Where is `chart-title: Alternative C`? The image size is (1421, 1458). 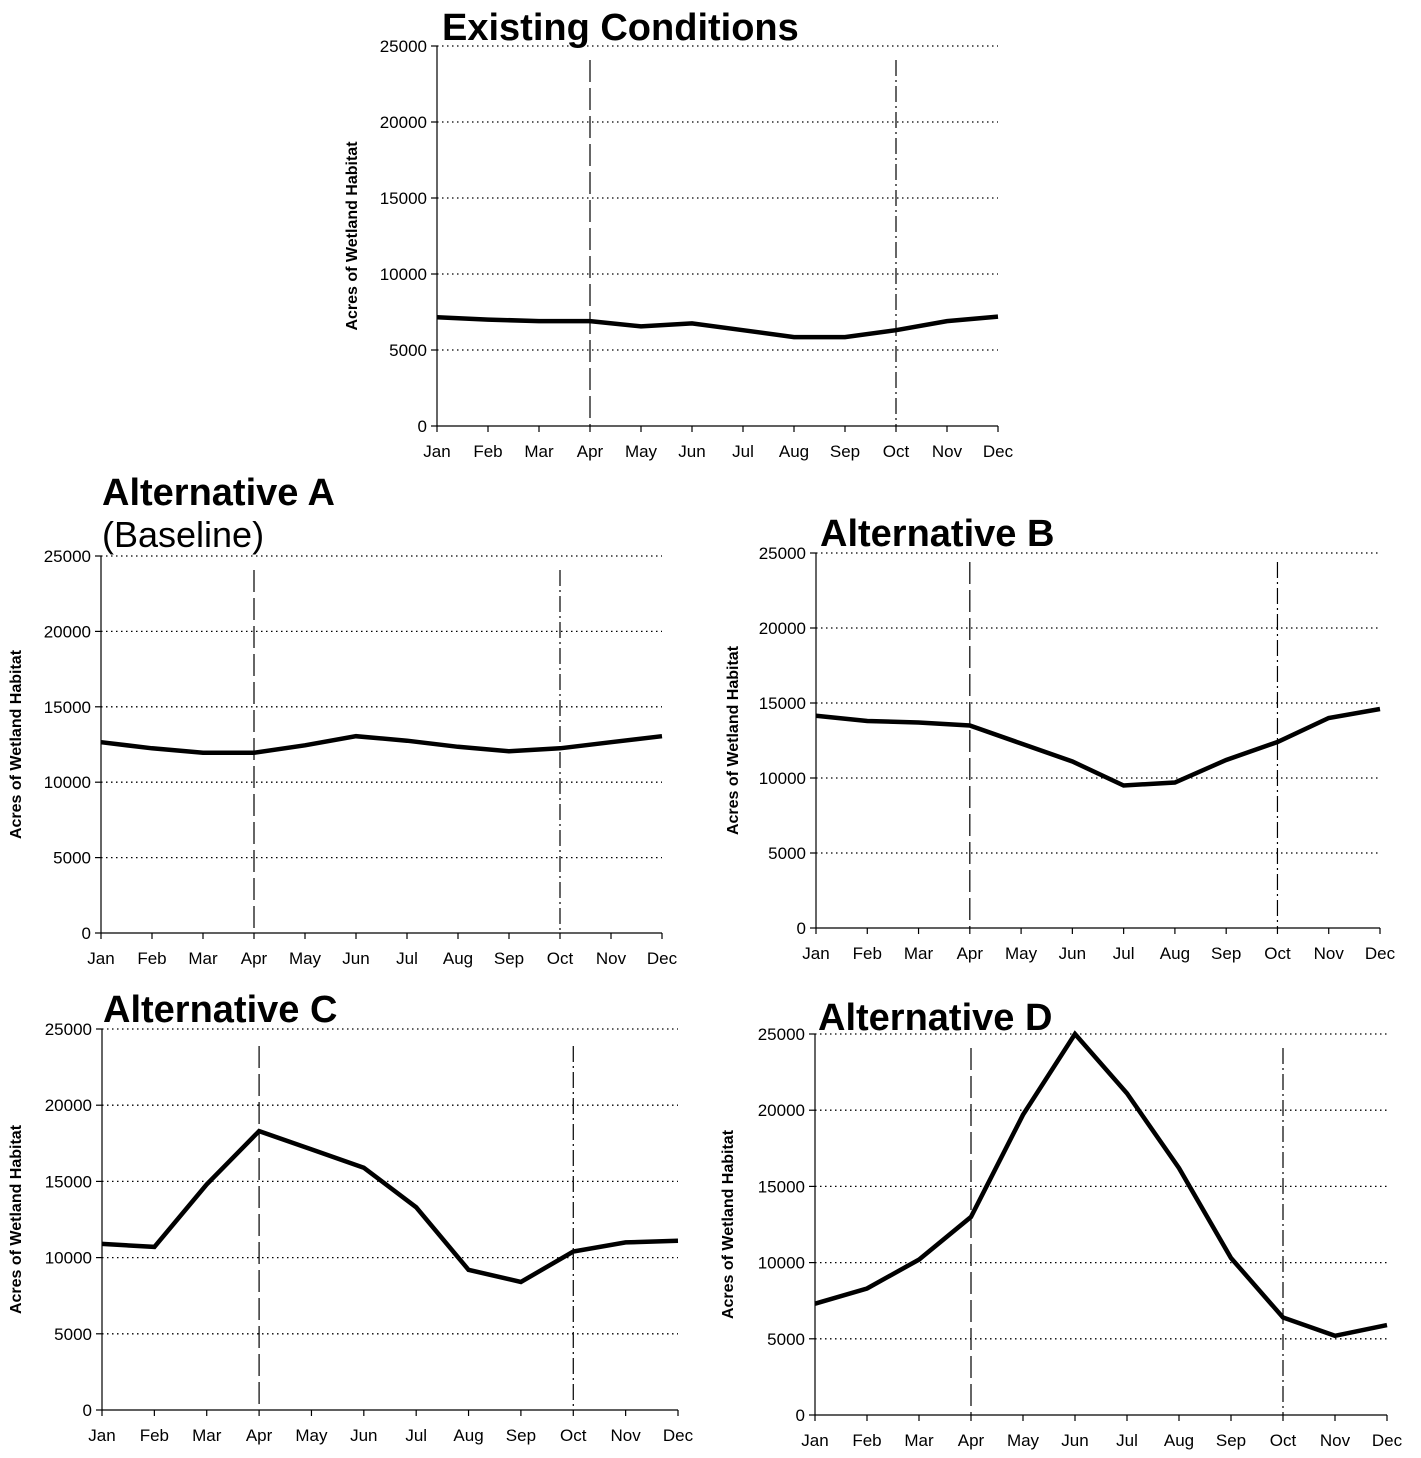
chart-title: Alternative C is located at coordinates (220, 1010).